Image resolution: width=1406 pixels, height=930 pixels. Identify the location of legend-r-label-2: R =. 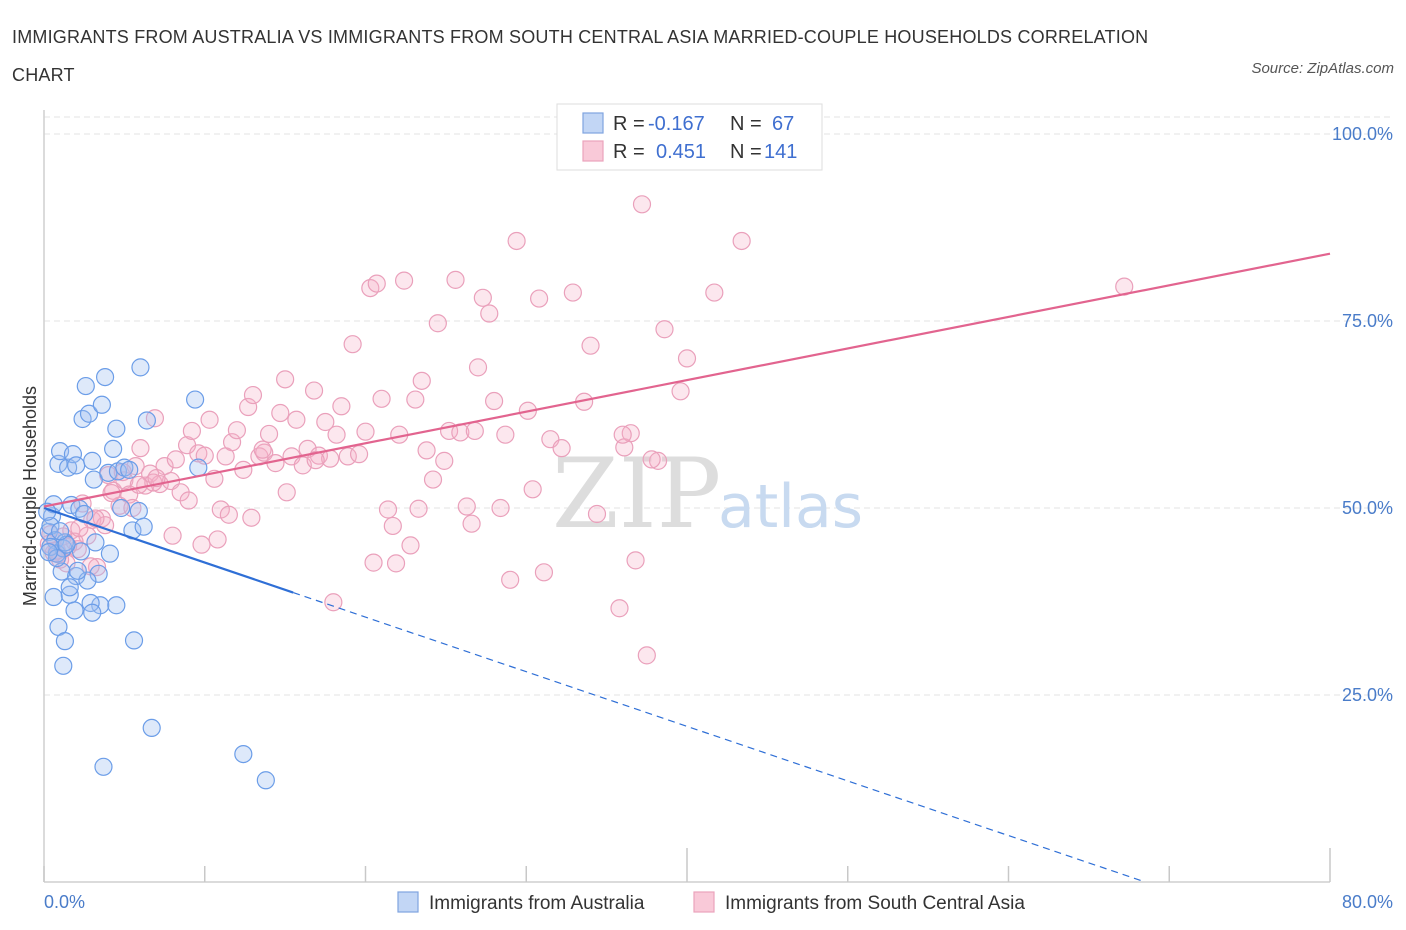
(629, 152).